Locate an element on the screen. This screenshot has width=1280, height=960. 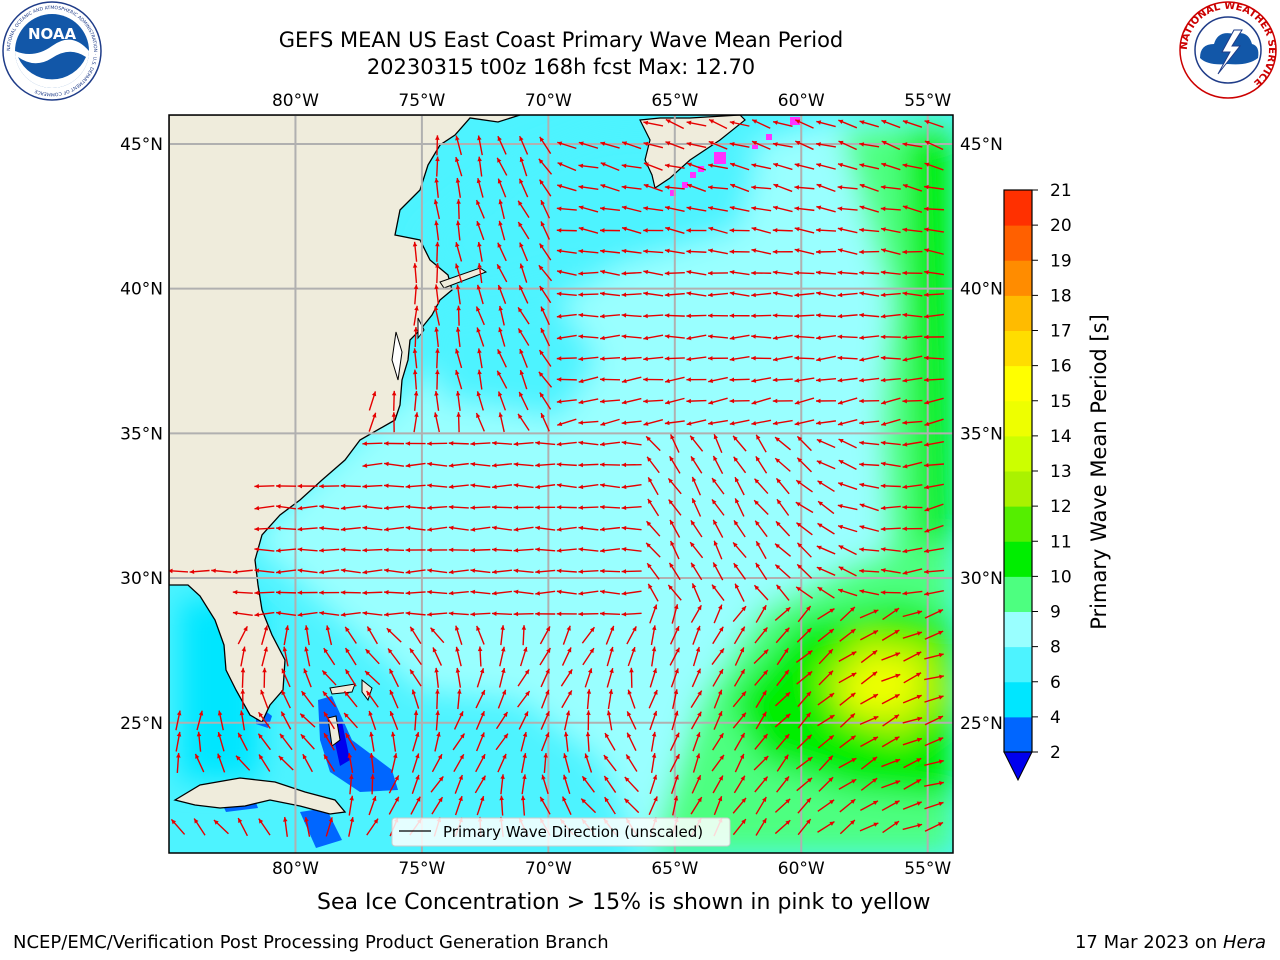
map-legend: Primary Wave Direction (unscaled) is located at coordinates (561, 832).